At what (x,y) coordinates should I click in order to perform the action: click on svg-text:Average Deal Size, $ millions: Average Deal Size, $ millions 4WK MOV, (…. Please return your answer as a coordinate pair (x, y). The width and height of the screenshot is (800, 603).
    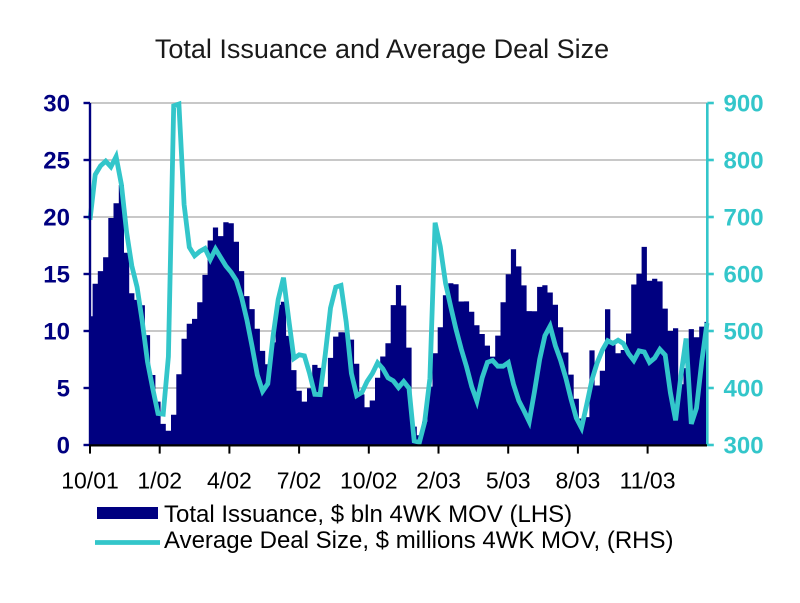
    Looking at the image, I should click on (419, 540).